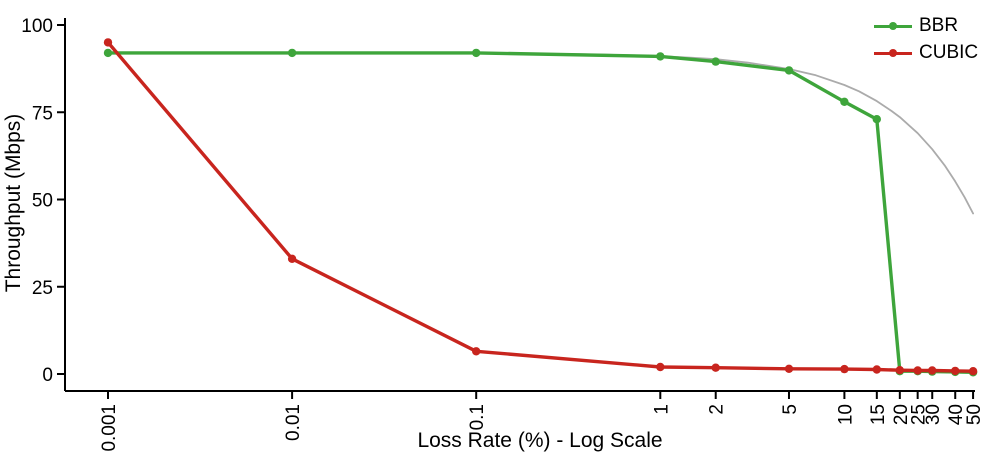 The width and height of the screenshot is (1003, 456). Describe the element at coordinates (47, 375) in the screenshot. I see `y-tick-label: 0` at that location.